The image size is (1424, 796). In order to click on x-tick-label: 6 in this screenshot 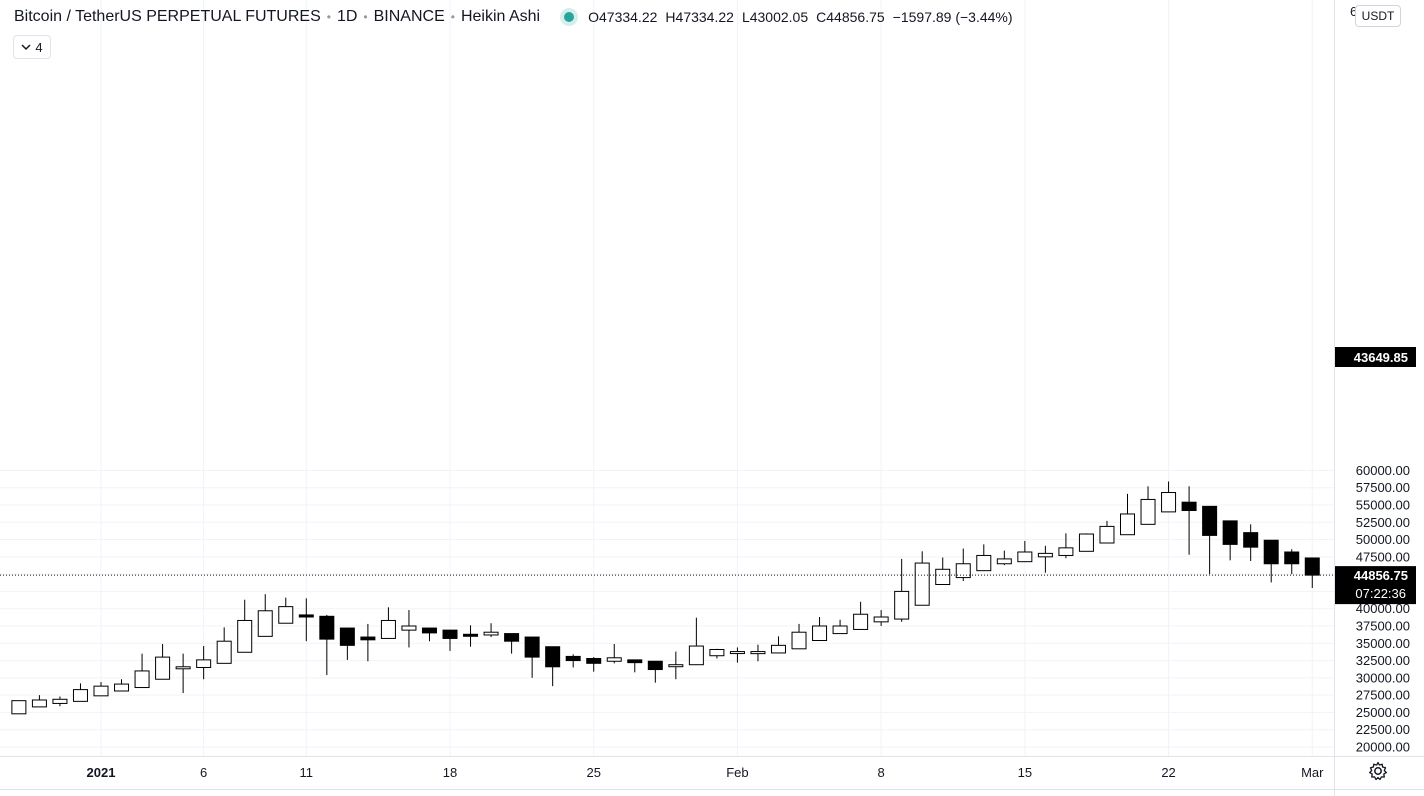, I will do `click(203, 772)`.